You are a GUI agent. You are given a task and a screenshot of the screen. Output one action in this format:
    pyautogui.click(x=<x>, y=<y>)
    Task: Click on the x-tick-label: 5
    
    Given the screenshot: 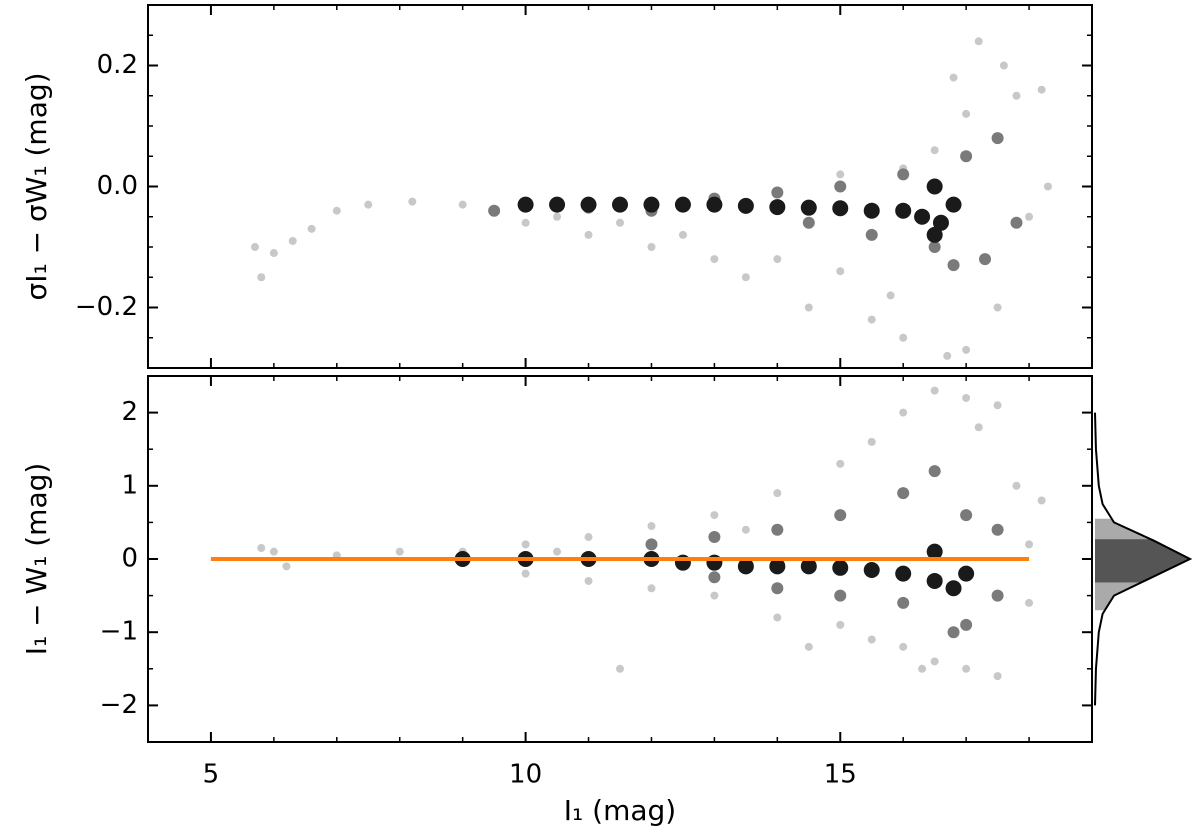 What is the action you would take?
    pyautogui.click(x=211, y=775)
    